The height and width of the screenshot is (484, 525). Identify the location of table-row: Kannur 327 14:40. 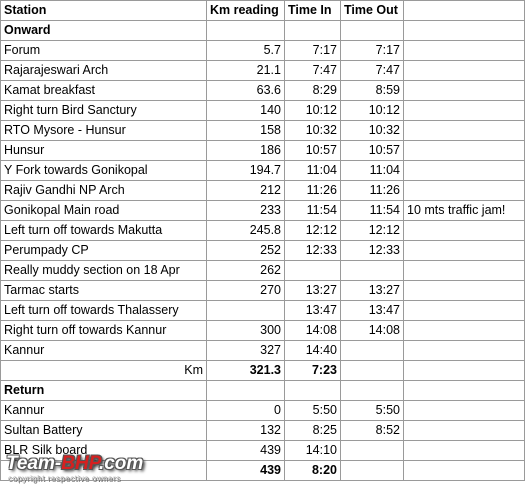
(262, 350).